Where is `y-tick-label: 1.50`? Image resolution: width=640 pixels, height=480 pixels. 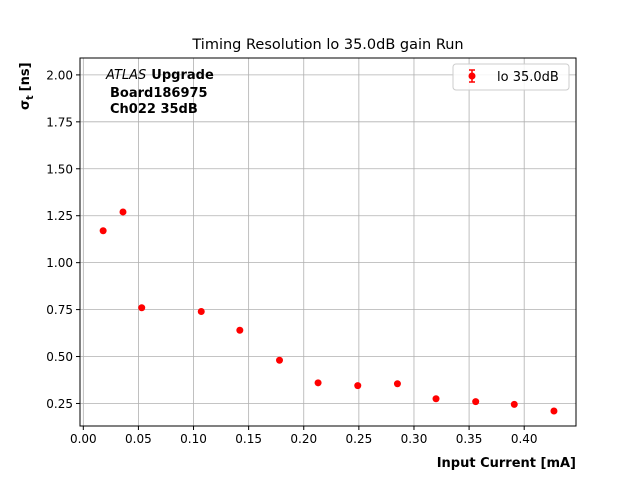 y-tick-label: 1.50 is located at coordinates (59, 169).